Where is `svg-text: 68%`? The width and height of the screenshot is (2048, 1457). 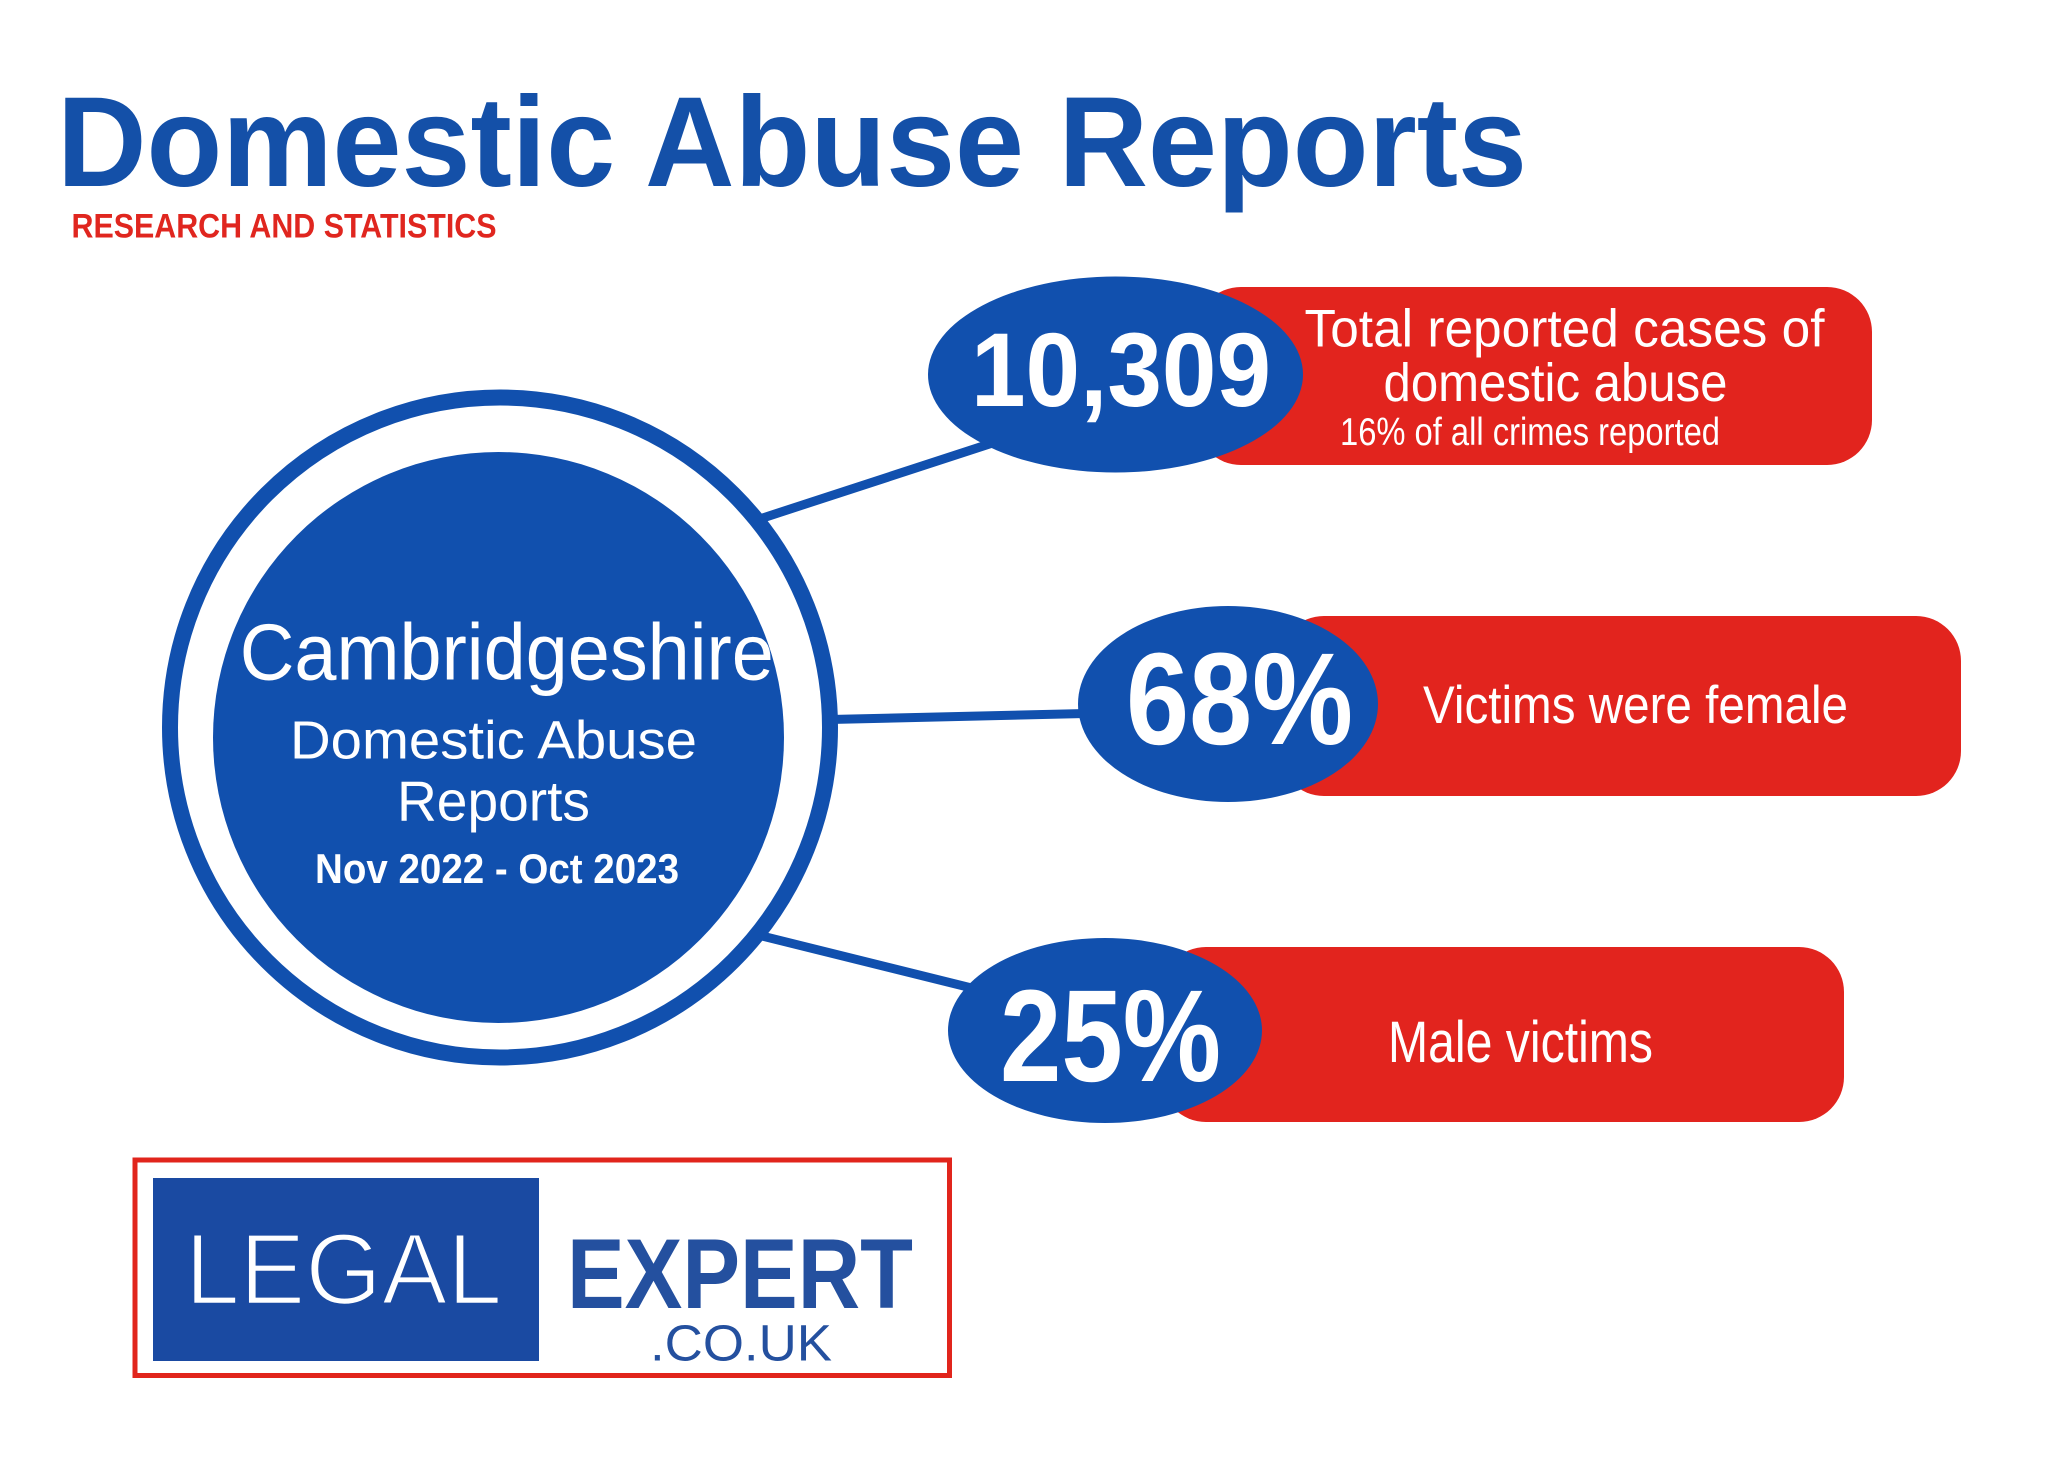
svg-text: 68% is located at coordinates (1239, 698).